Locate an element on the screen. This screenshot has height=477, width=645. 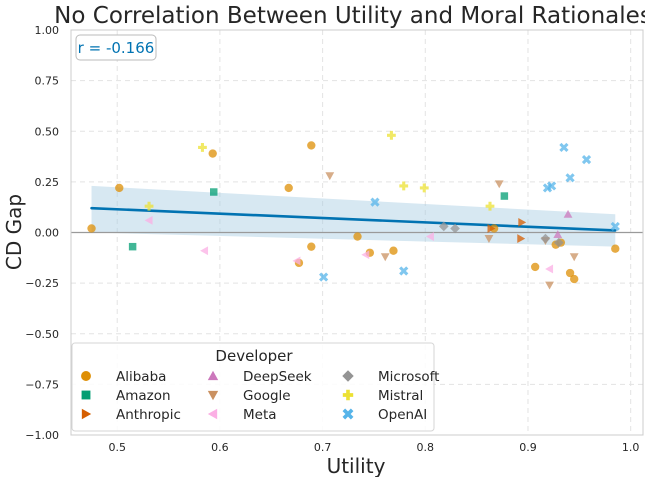
legend-item-amazon: Amazon is located at coordinates (126, 396).